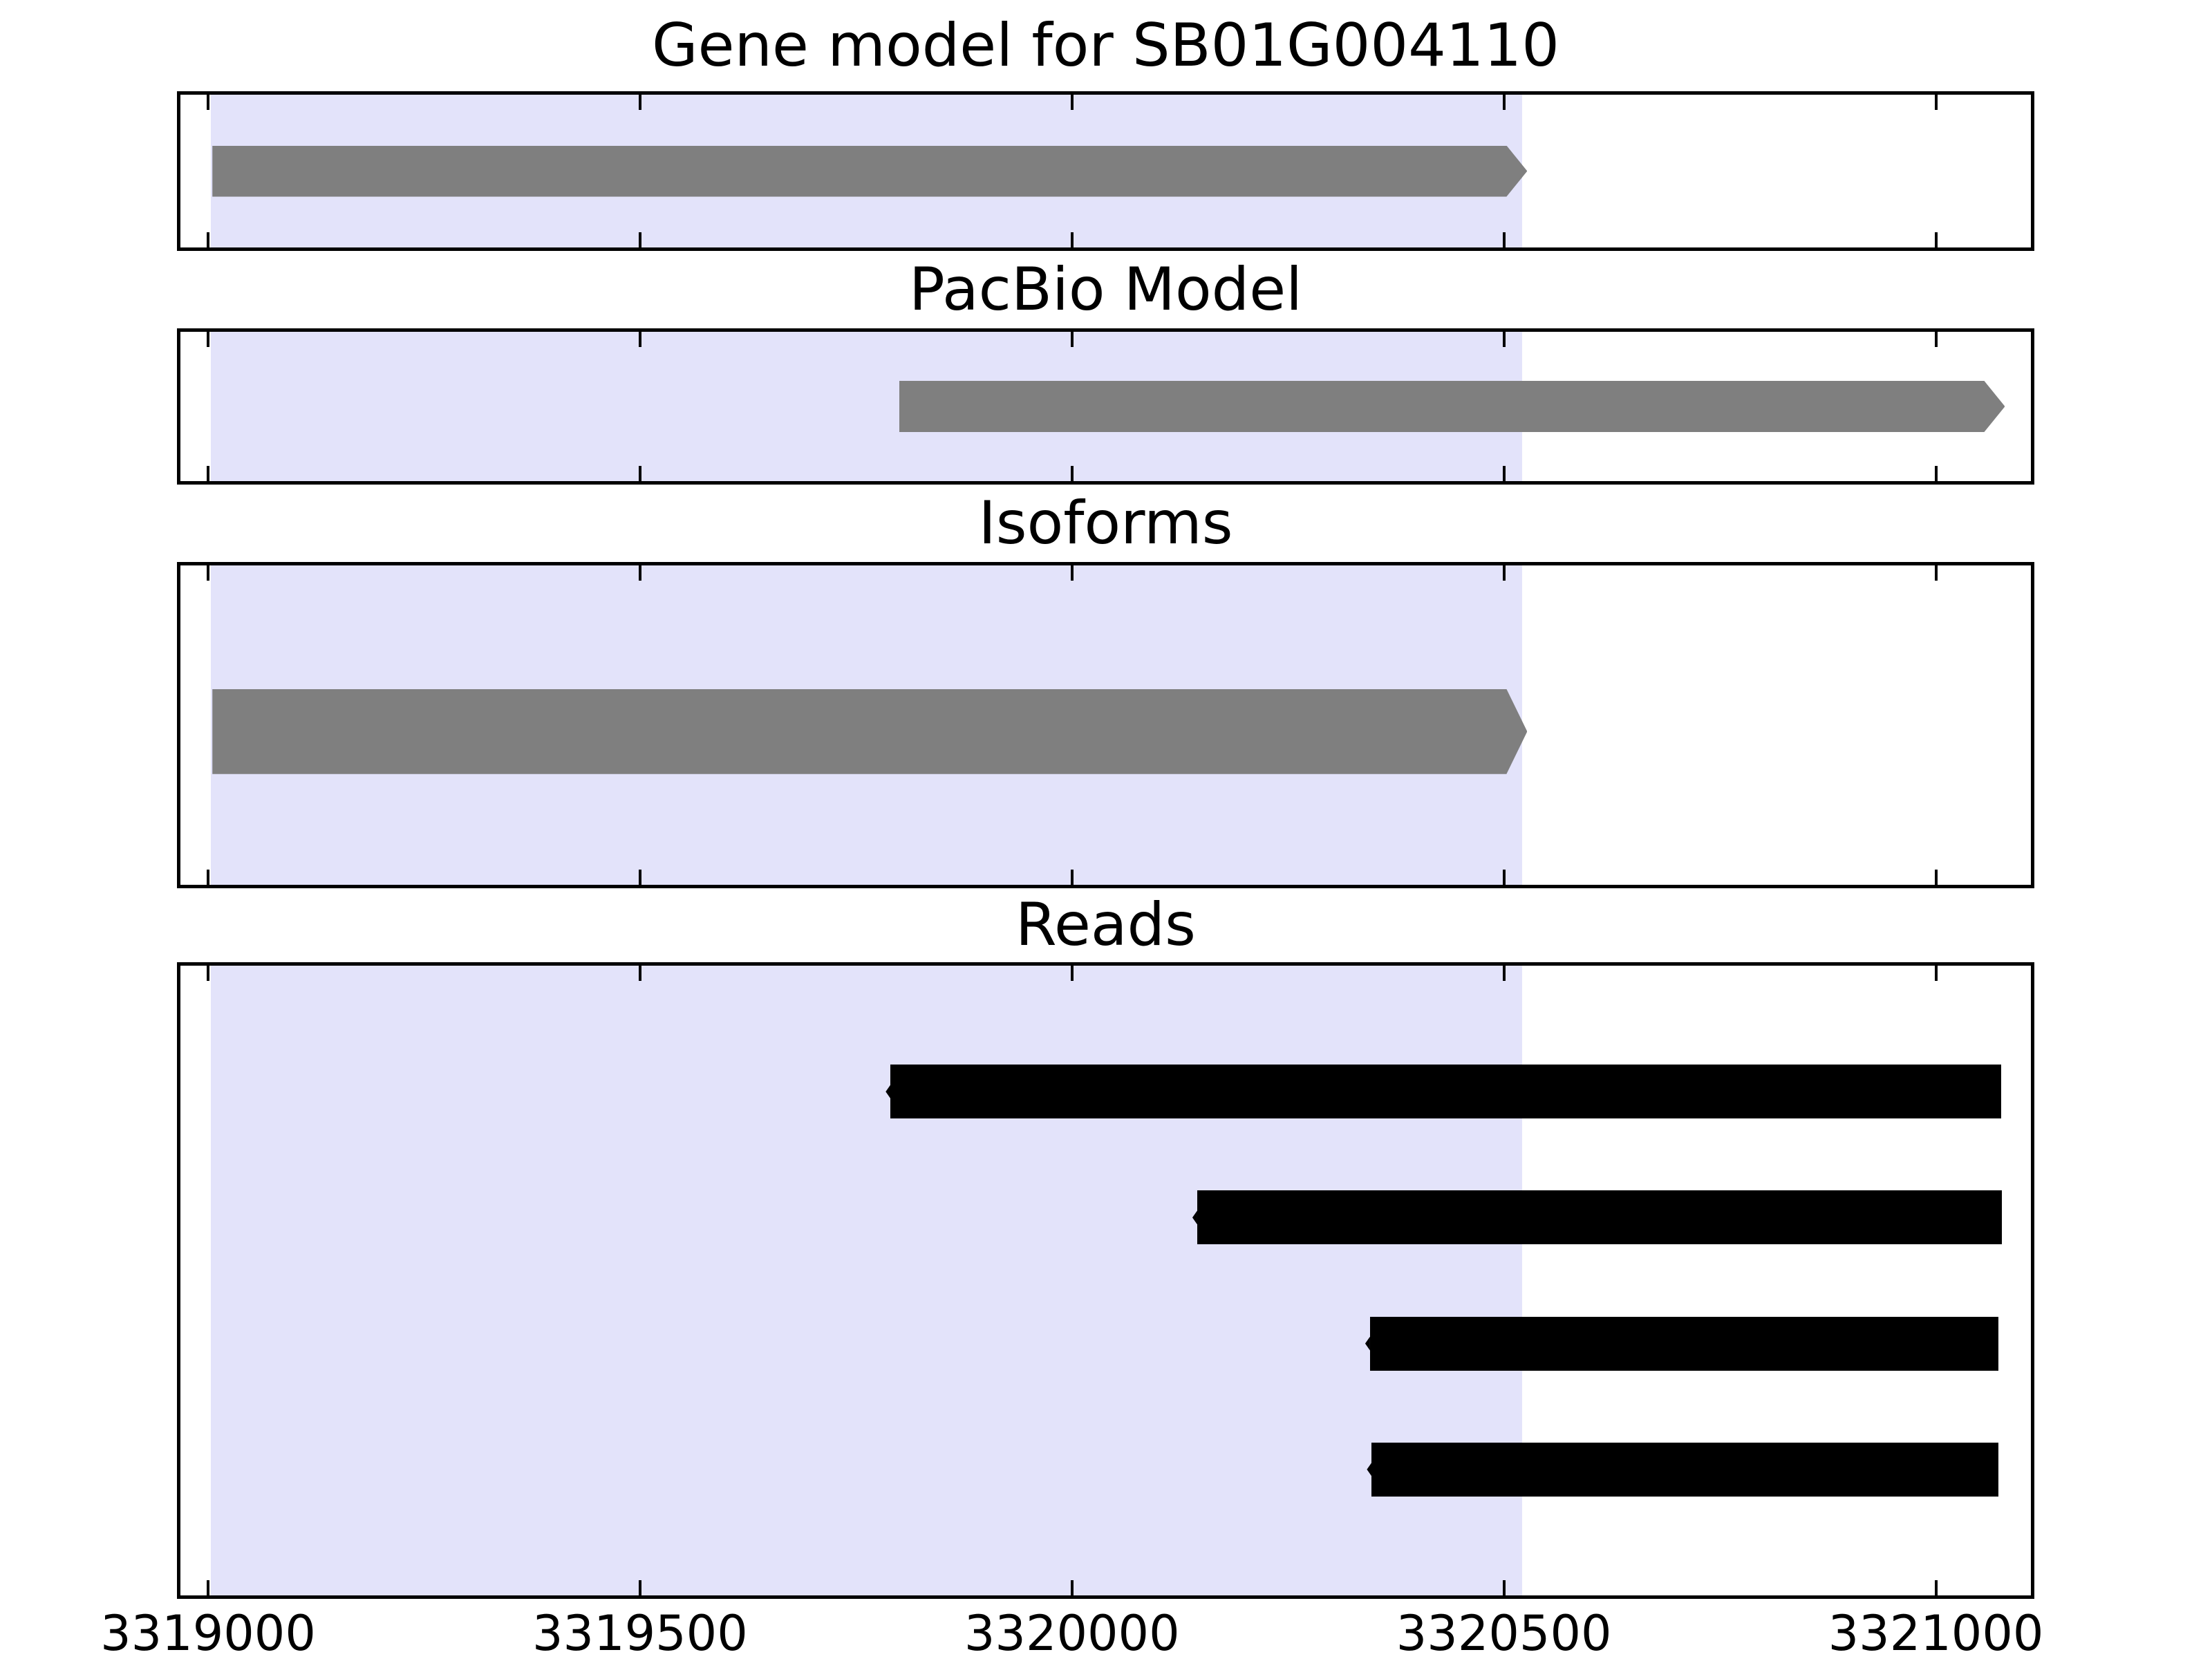 The image size is (2212, 1659). What do you see at coordinates (888, 1092) in the screenshot?
I see `read-1-left-arrow-tip-icon` at bounding box center [888, 1092].